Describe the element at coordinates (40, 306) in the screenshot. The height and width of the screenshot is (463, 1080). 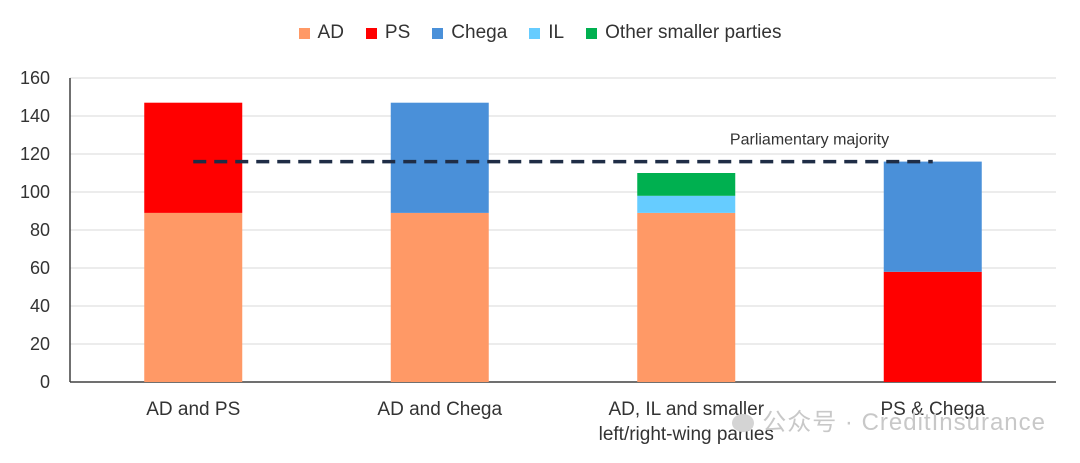
I see `y-tick-label: 40` at that location.